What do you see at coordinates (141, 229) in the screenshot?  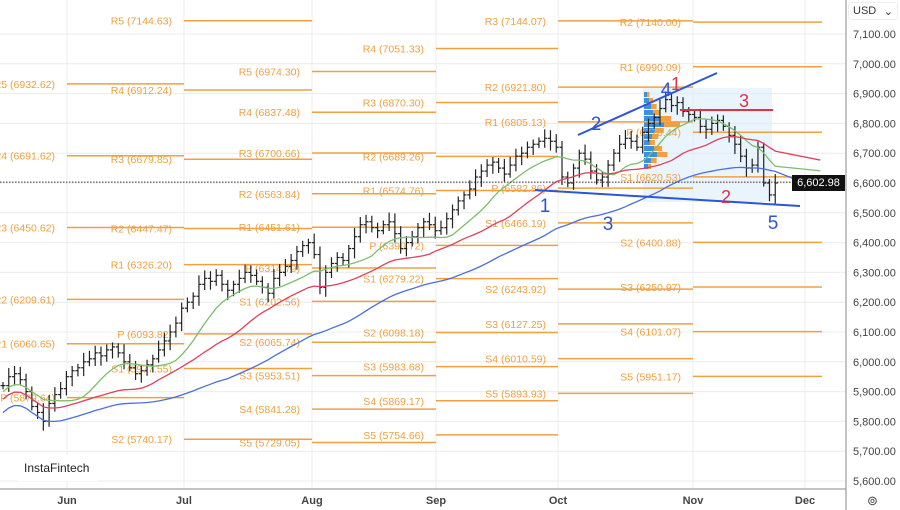 I see `pivot-label-r2: R2 (6447.47)` at bounding box center [141, 229].